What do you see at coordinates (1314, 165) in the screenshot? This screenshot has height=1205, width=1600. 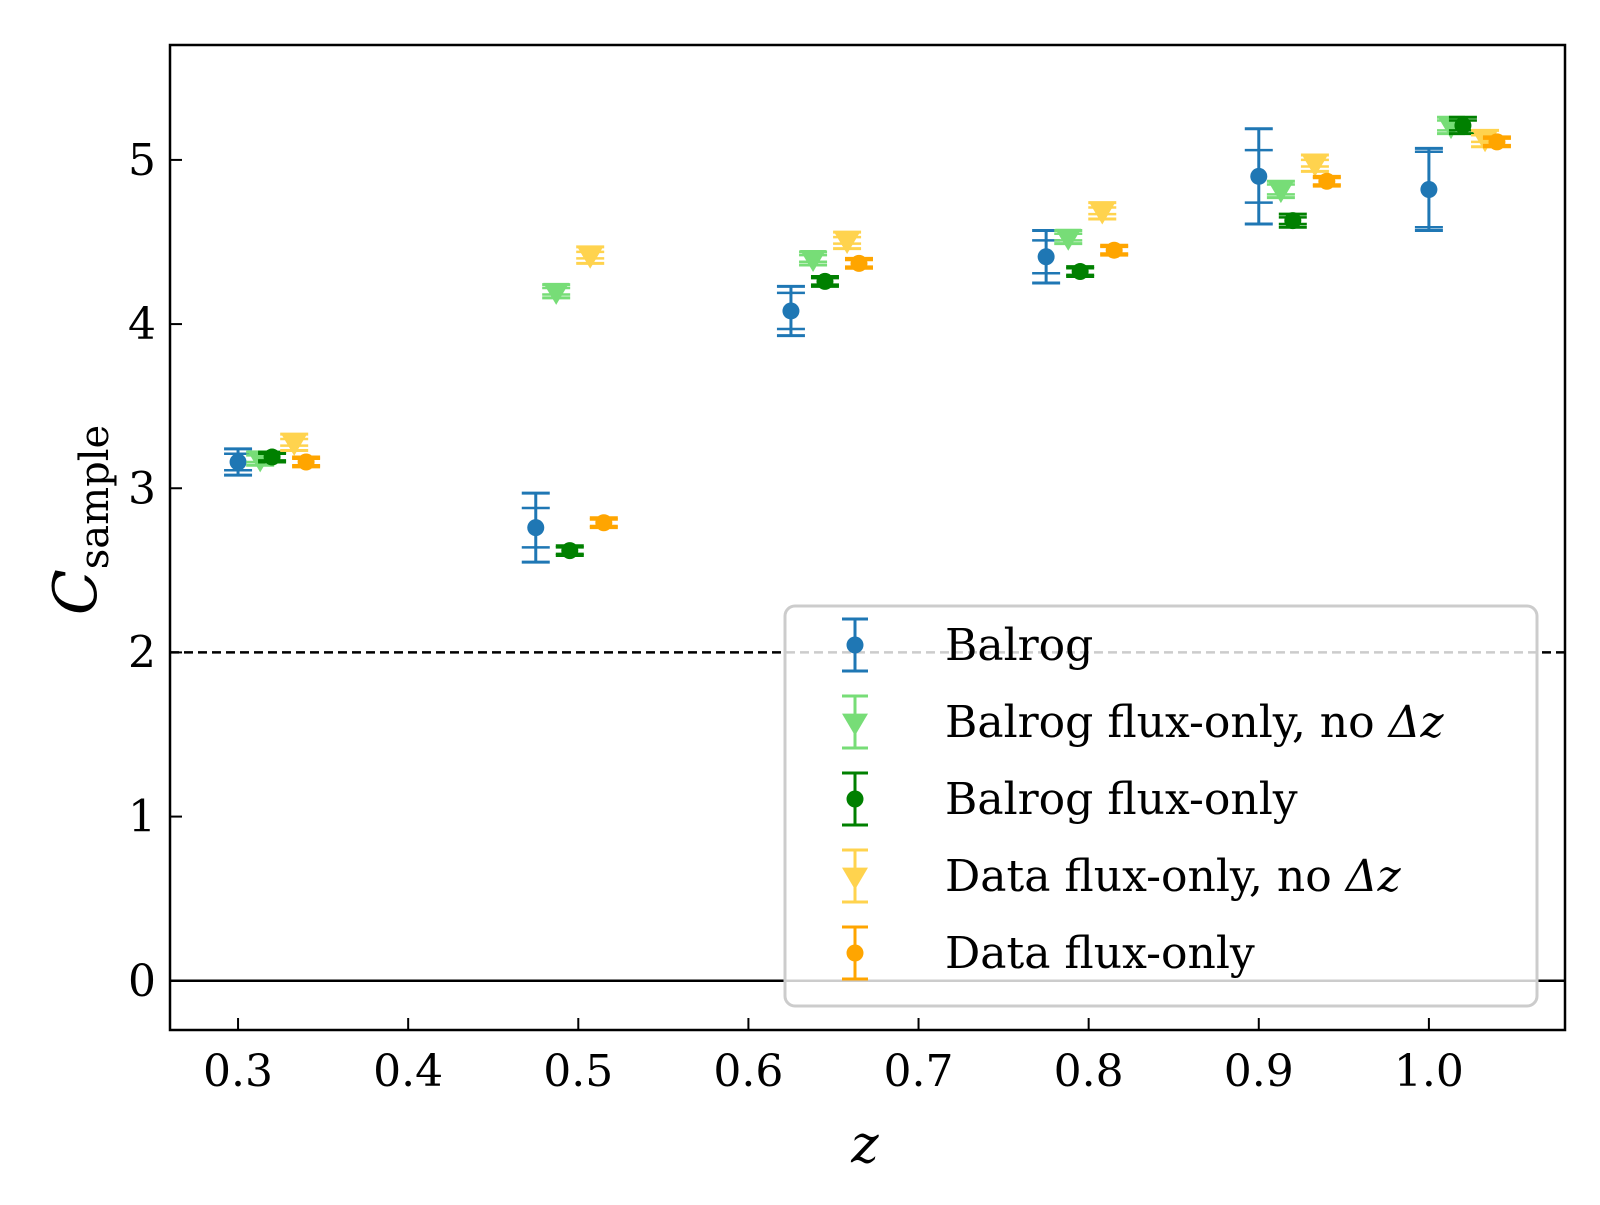 I see `series-3-point-4-marker` at bounding box center [1314, 165].